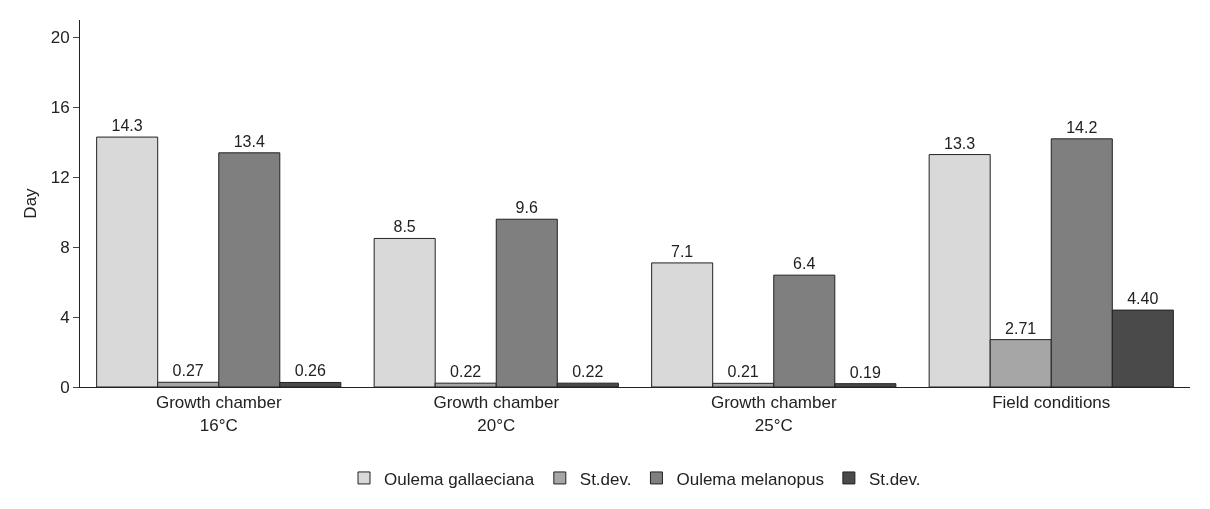 The height and width of the screenshot is (509, 1210). What do you see at coordinates (682, 251) in the screenshot?
I see `data-label: 7.1` at bounding box center [682, 251].